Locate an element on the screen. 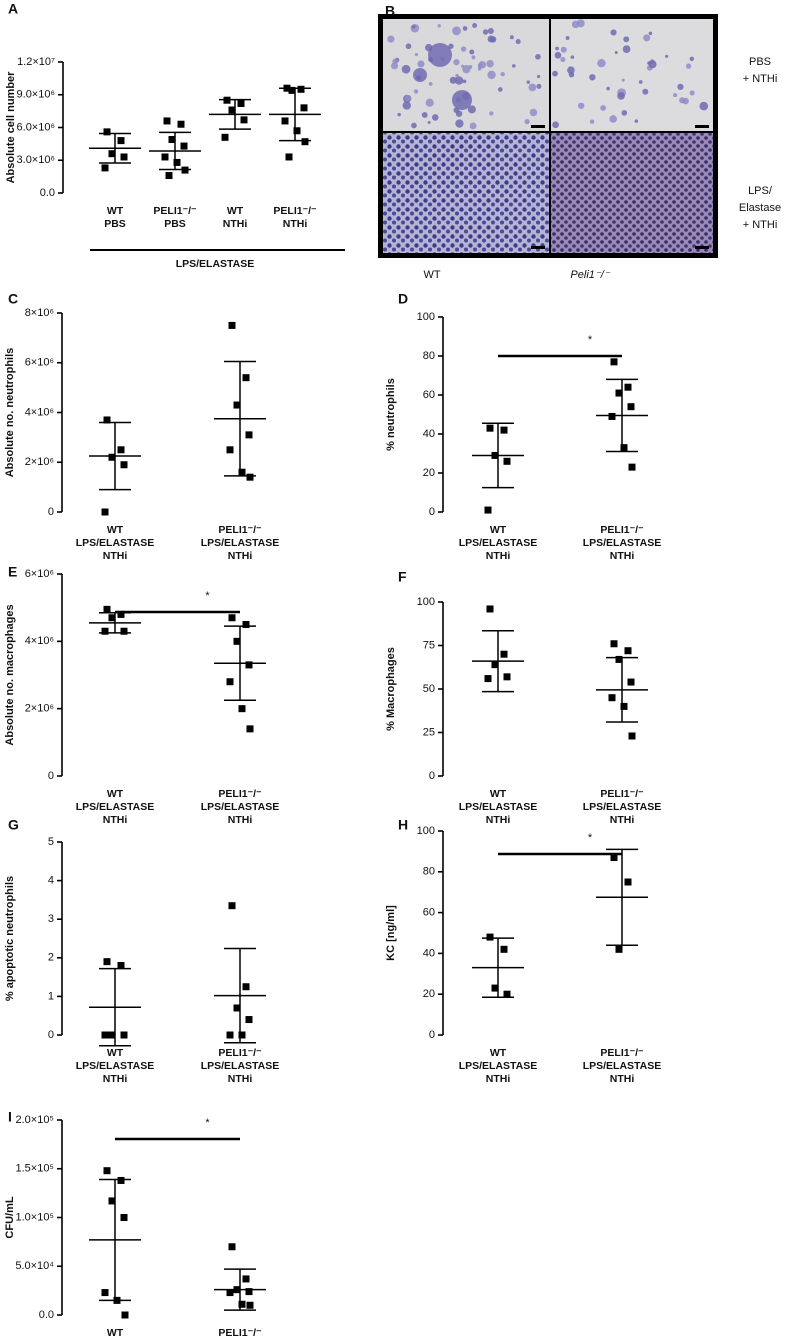  x-tick-label: PELI1⁻/⁻ is located at coordinates (622, 530).